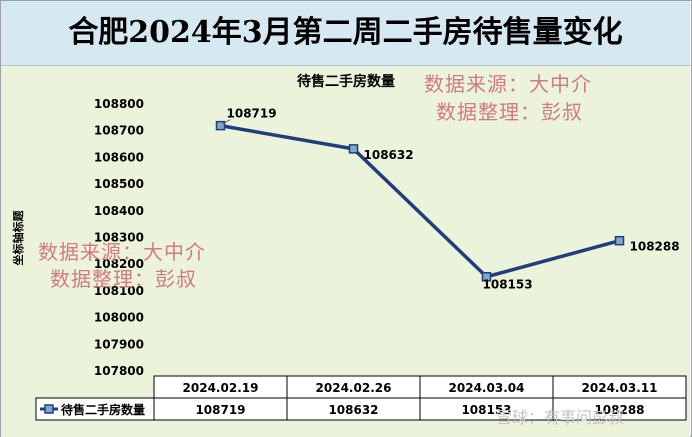 Image resolution: width=692 pixels, height=437 pixels. What do you see at coordinates (221, 388) in the screenshot?
I see `x-category-label: 2024.02.19` at bounding box center [221, 388].